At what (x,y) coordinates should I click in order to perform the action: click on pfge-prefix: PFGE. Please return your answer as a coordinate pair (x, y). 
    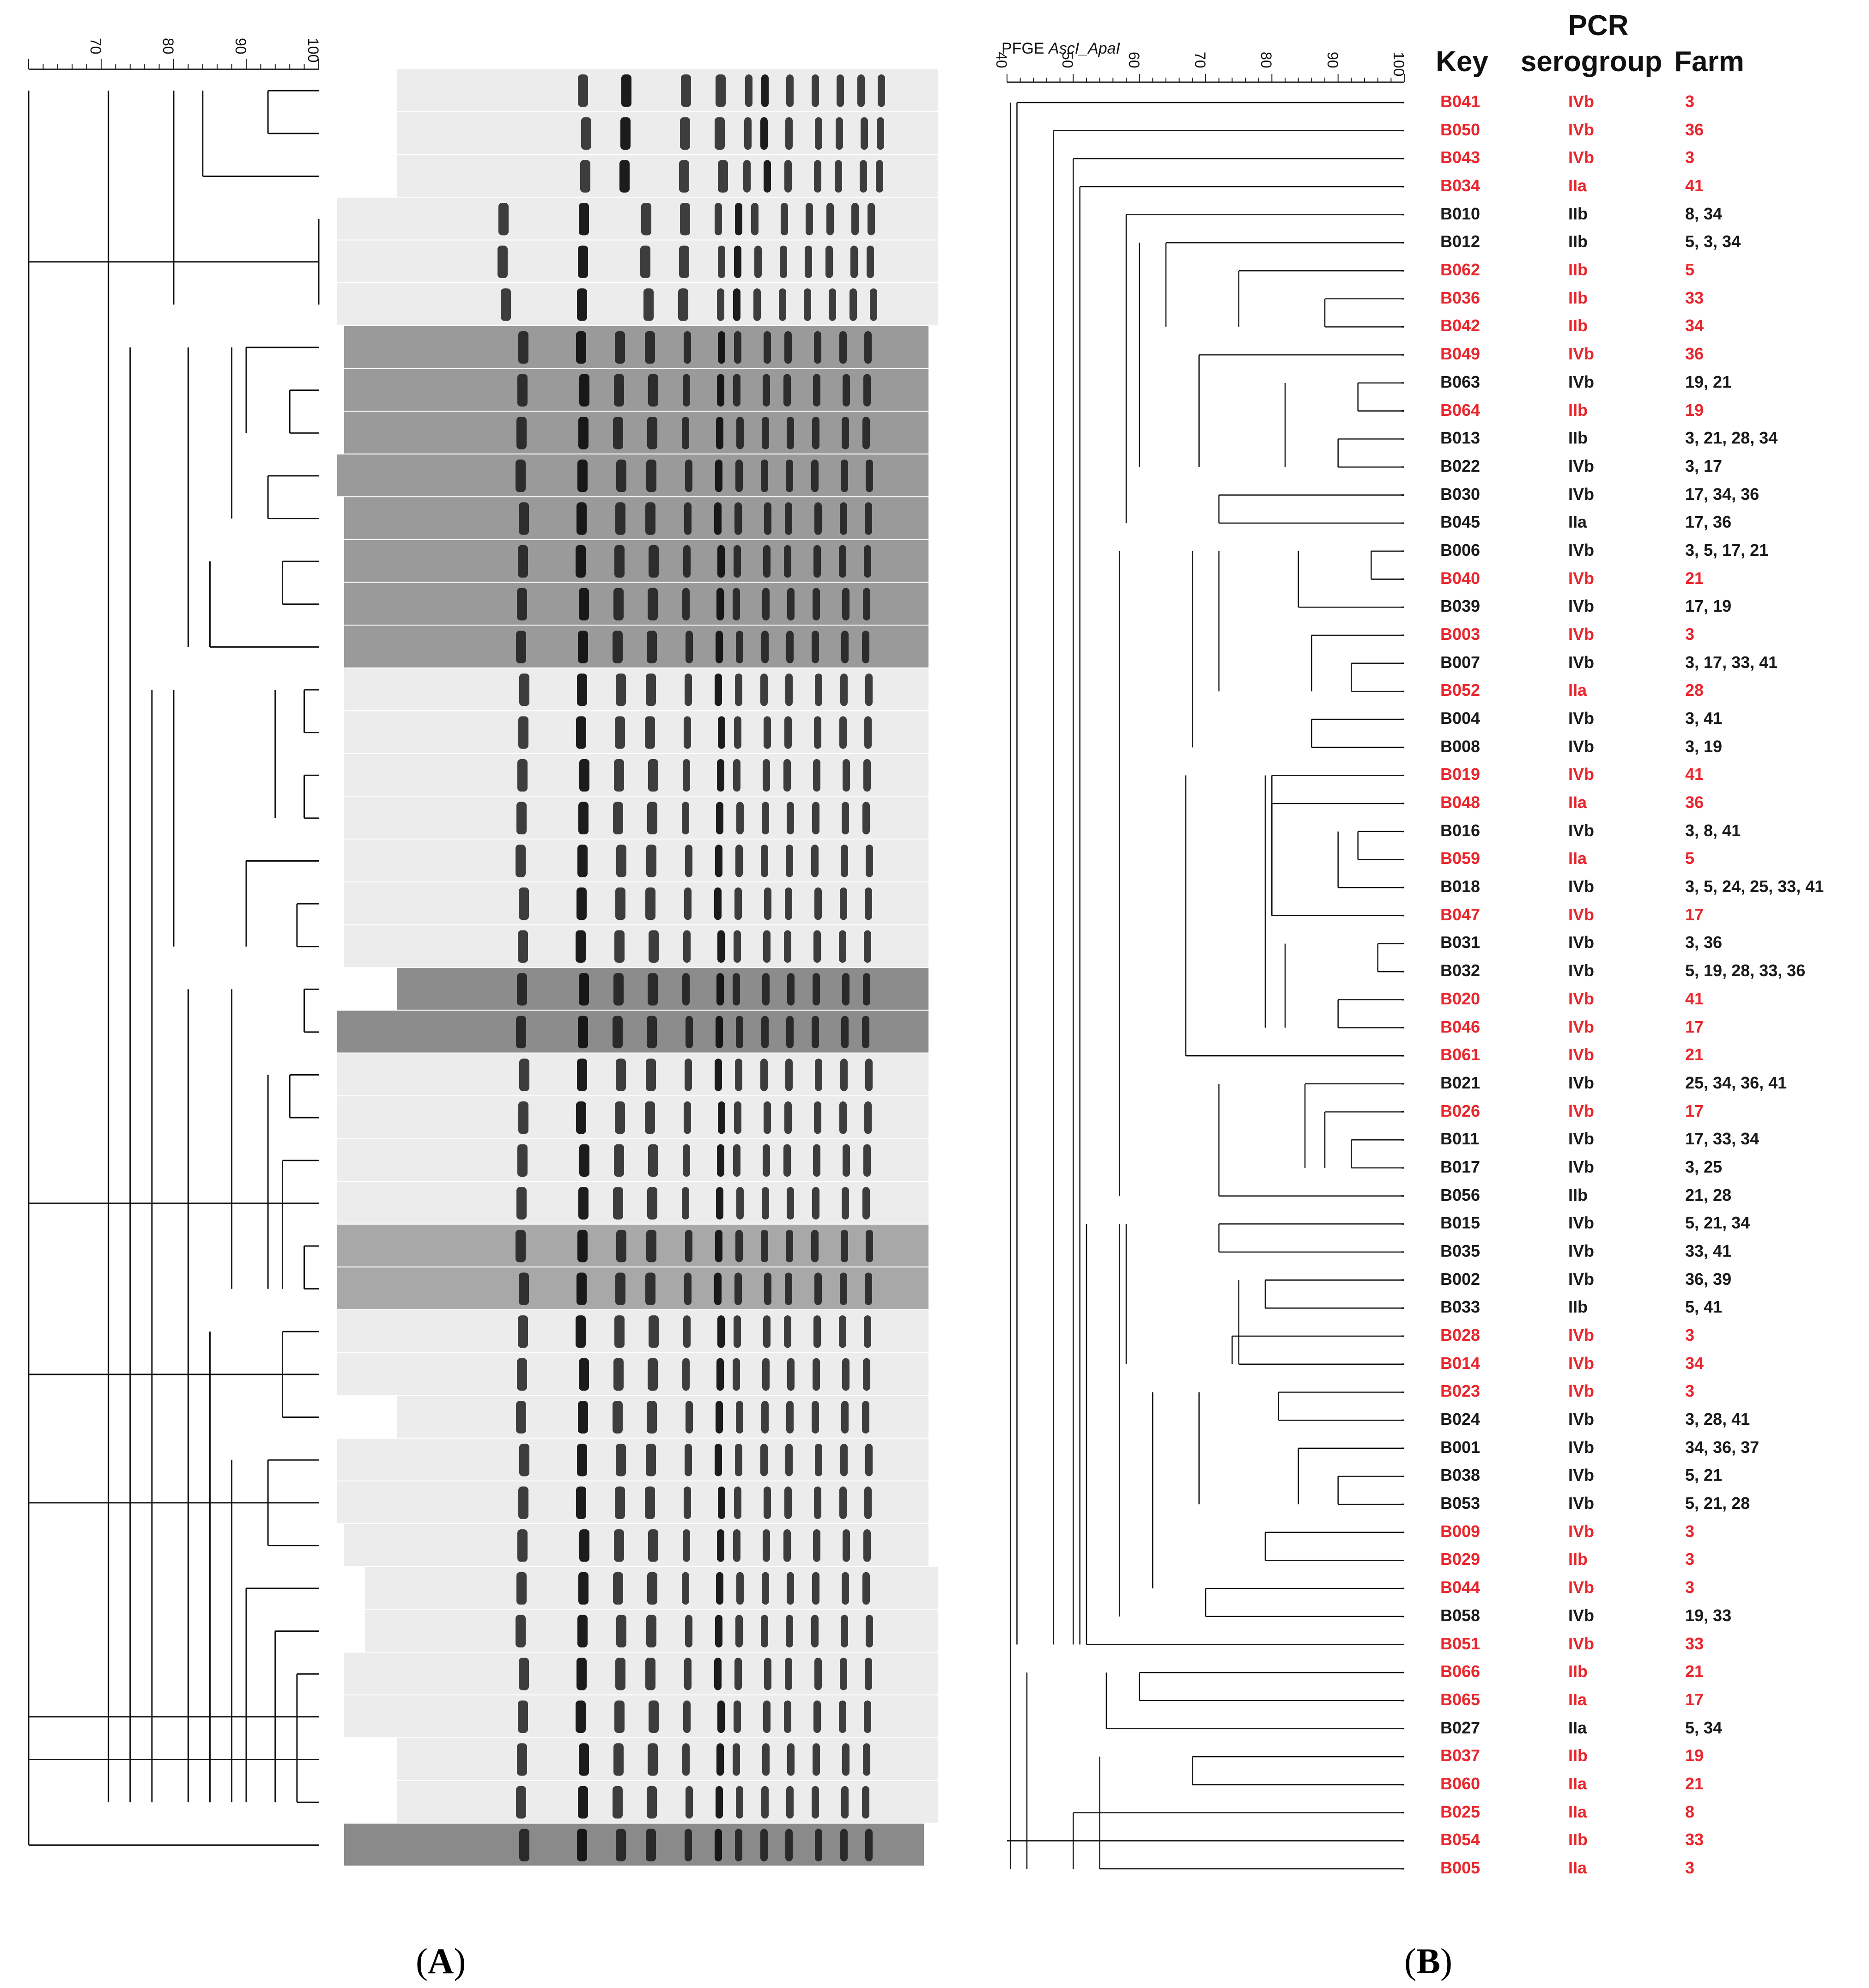
    Looking at the image, I should click on (1023, 48).